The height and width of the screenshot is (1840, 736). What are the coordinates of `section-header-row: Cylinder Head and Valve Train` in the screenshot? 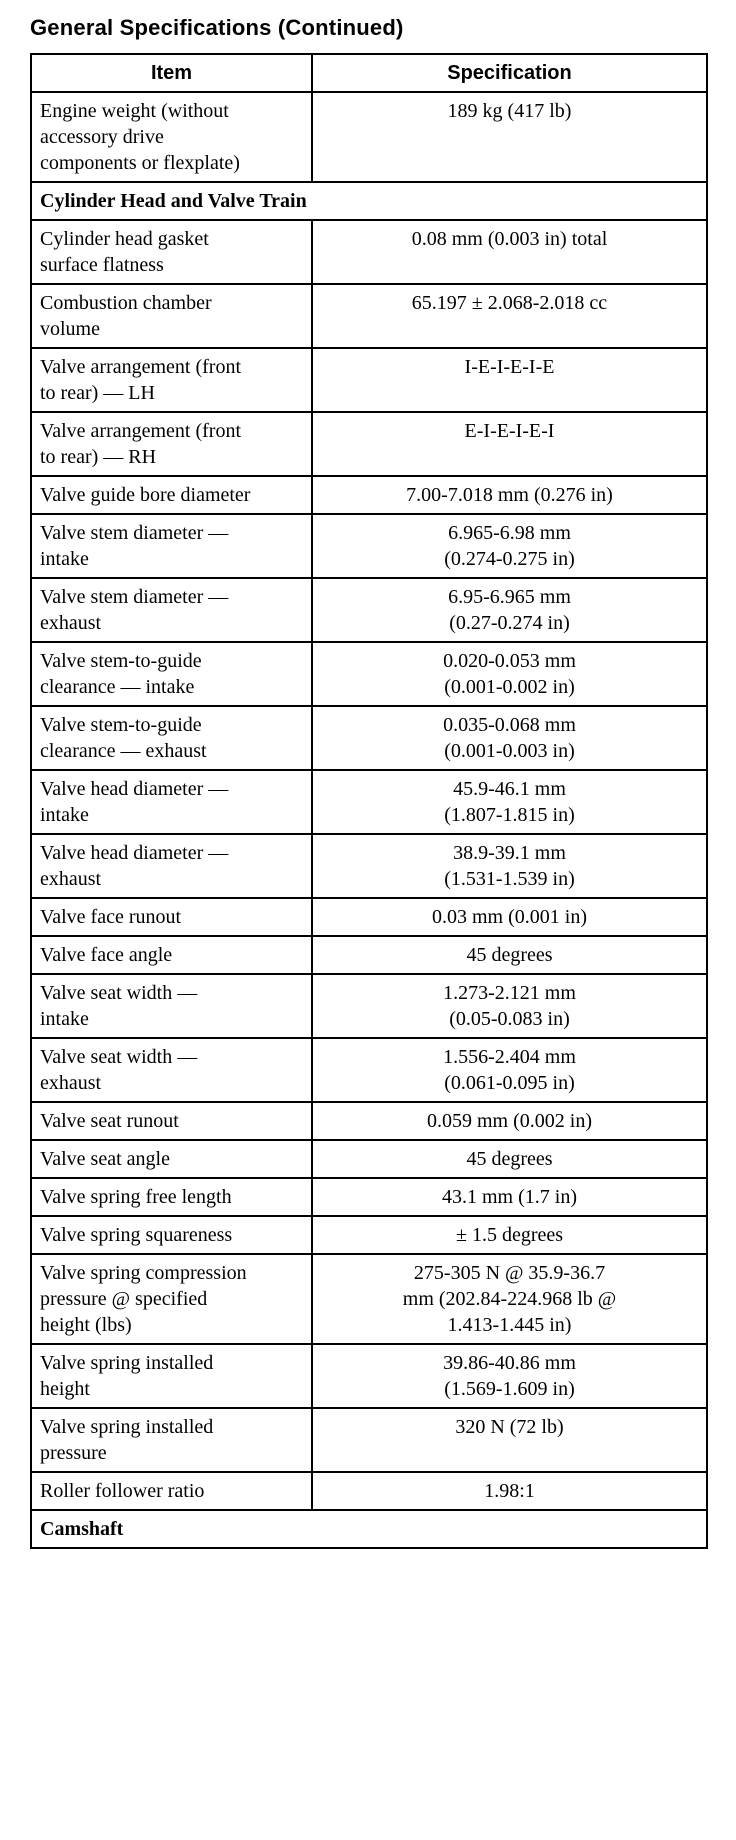 It's located at (369, 201).